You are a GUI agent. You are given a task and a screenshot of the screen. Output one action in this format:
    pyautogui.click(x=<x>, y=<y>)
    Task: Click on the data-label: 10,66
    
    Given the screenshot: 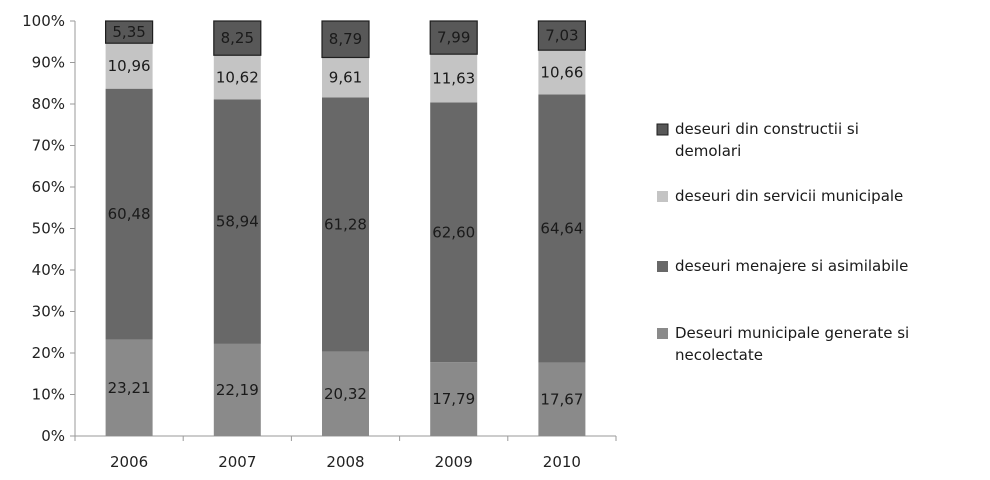 What is the action you would take?
    pyautogui.click(x=561, y=72)
    